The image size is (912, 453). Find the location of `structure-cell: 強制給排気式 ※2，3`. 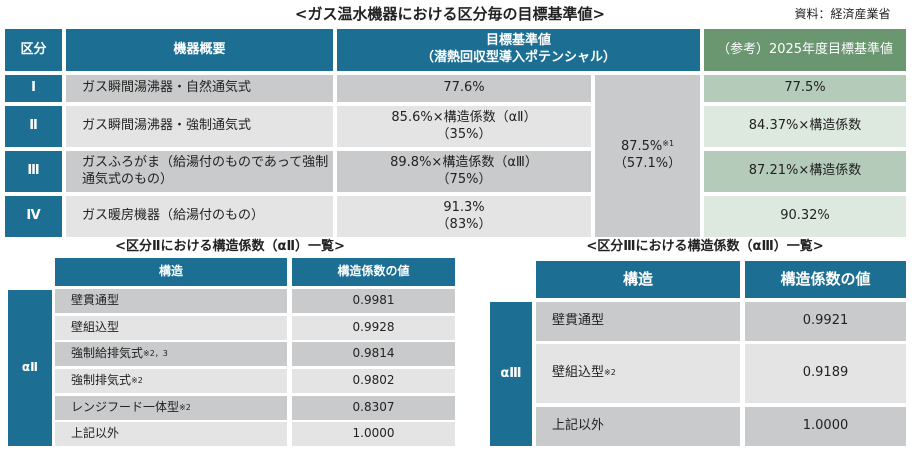

structure-cell: 強制給排気式 ※2，3 is located at coordinates (171, 354).